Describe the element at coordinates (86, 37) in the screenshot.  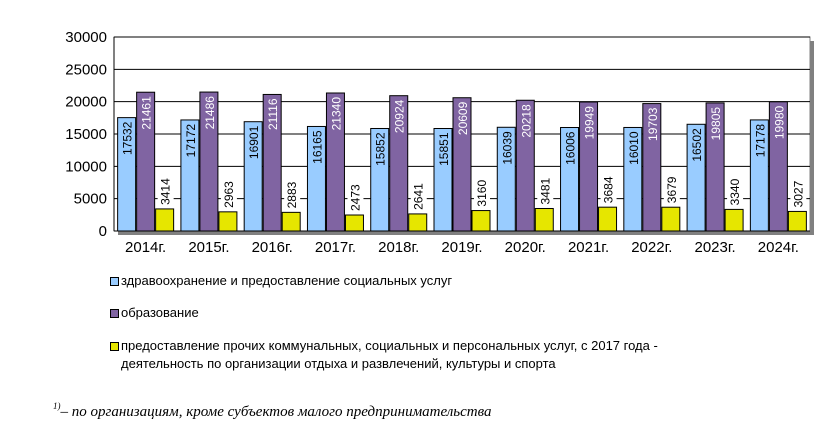
I see `y-tick-label: 30000` at that location.